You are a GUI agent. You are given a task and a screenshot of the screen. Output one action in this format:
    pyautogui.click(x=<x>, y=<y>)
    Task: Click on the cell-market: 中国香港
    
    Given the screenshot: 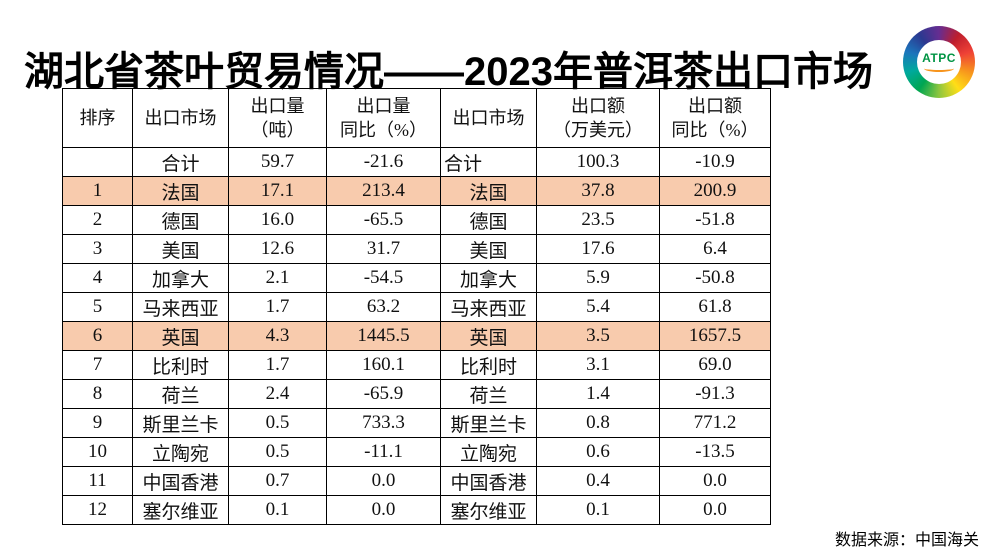 What is the action you would take?
    pyautogui.click(x=180, y=481)
    